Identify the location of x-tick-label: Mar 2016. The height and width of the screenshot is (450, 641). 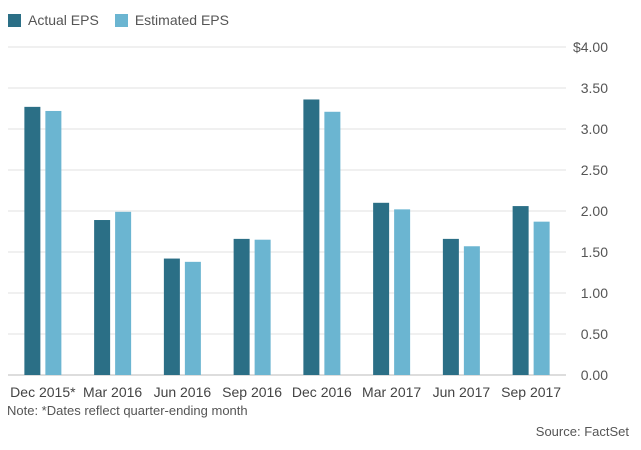
(112, 392).